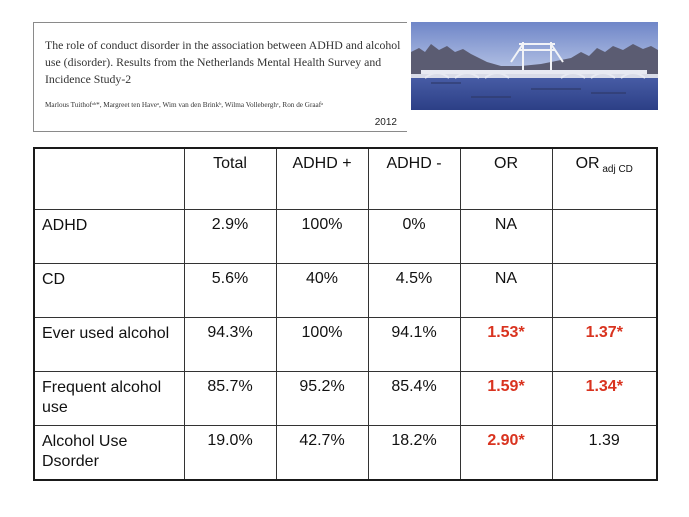 The width and height of the screenshot is (689, 517). What do you see at coordinates (414, 290) in the screenshot?
I see `cell-adhd-negative: 4.5%` at bounding box center [414, 290].